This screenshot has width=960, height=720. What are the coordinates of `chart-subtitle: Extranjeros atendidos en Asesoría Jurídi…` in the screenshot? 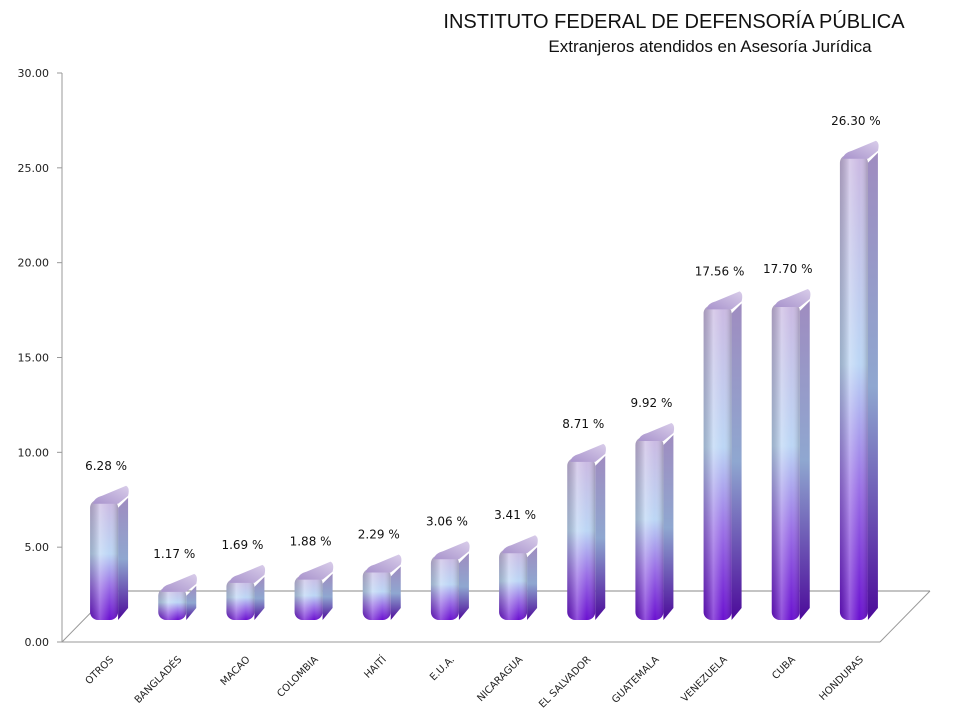 It's located at (710, 46).